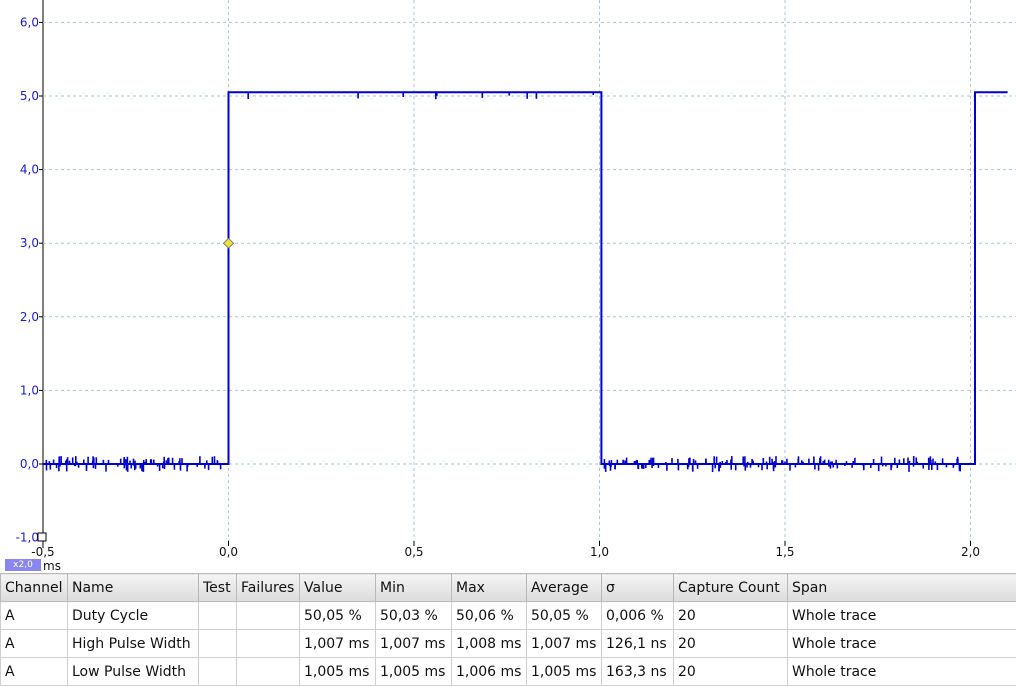 The height and width of the screenshot is (686, 1016). I want to click on column-header-max: Max, so click(489, 587).